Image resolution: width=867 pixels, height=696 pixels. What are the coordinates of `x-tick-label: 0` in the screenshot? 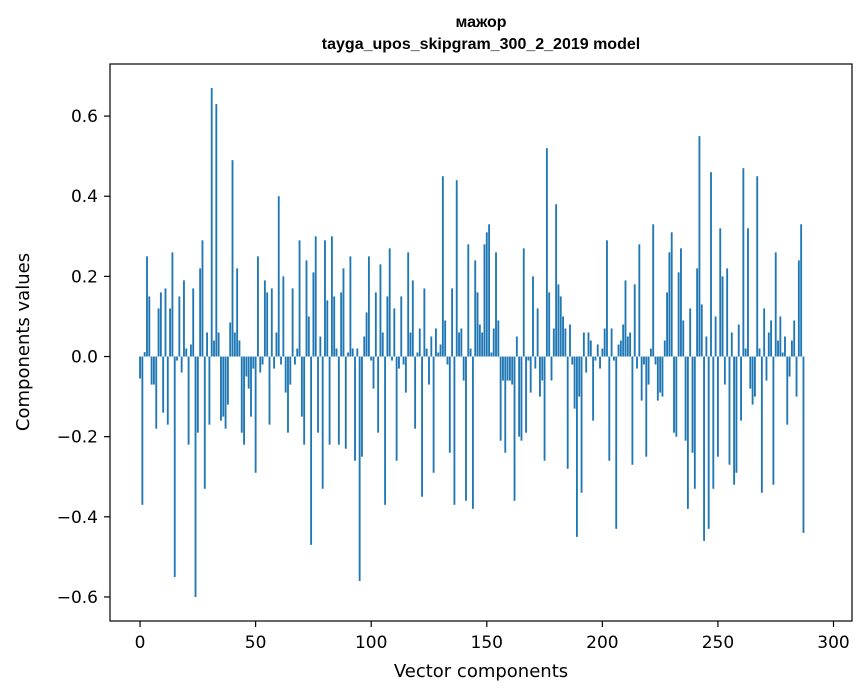 It's located at (140, 643).